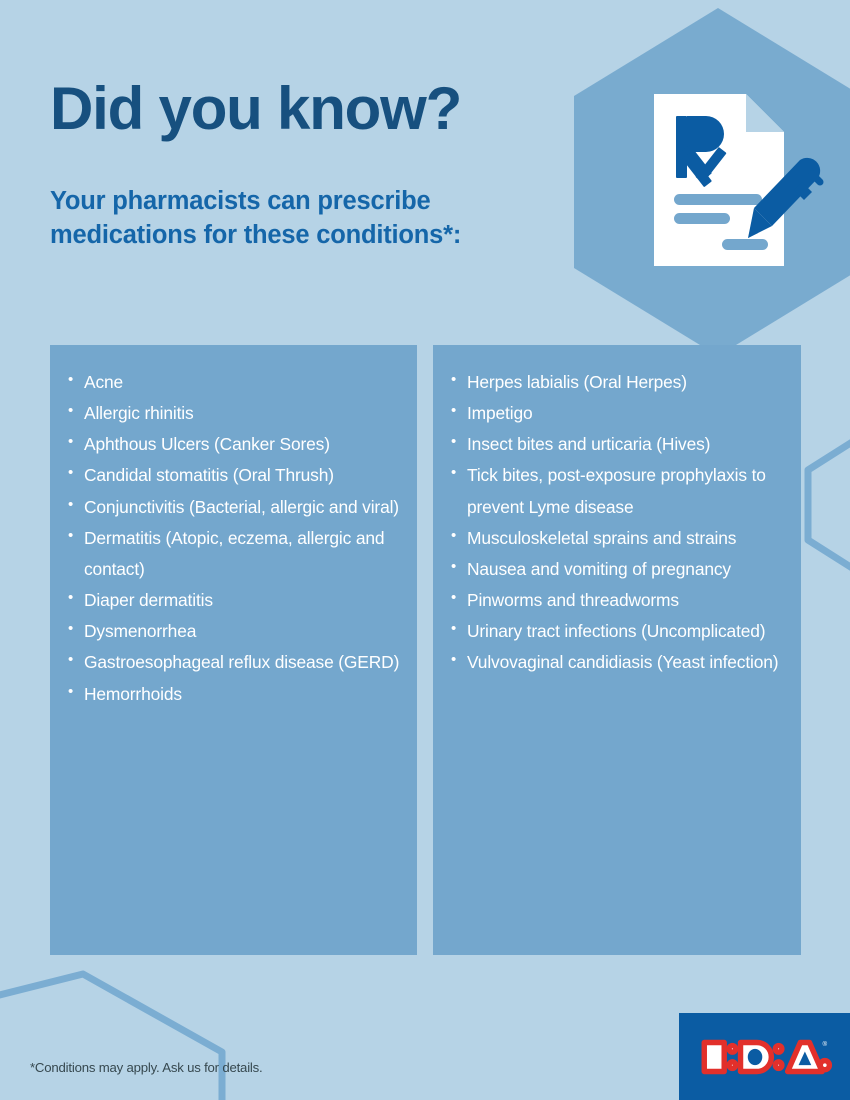  I want to click on hexagon-outline-bottom-left, so click(113, 1035).